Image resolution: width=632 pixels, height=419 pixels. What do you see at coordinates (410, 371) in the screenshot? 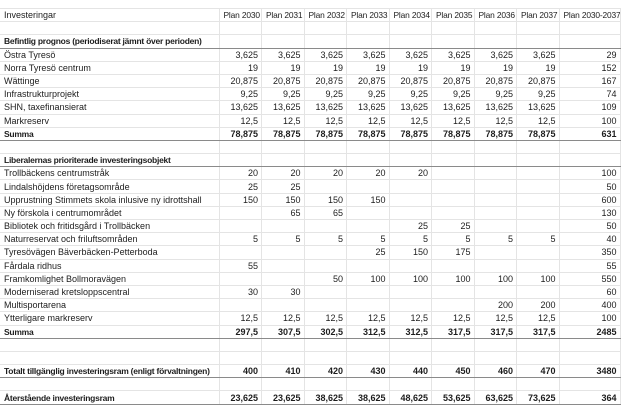
I see `value-cell: 440` at bounding box center [410, 371].